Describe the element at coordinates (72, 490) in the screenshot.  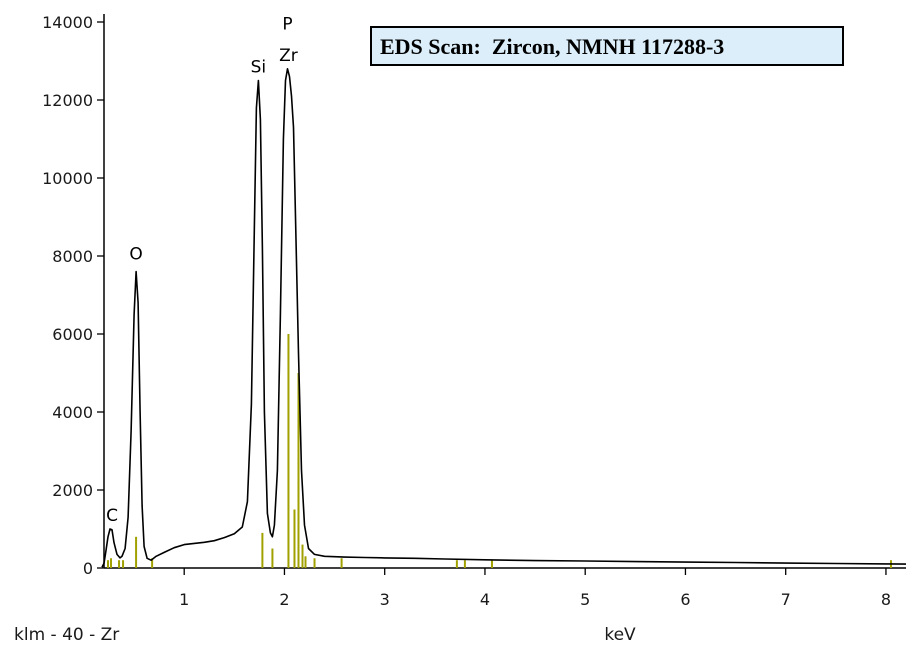
I see `y-tick-label: 2000` at that location.